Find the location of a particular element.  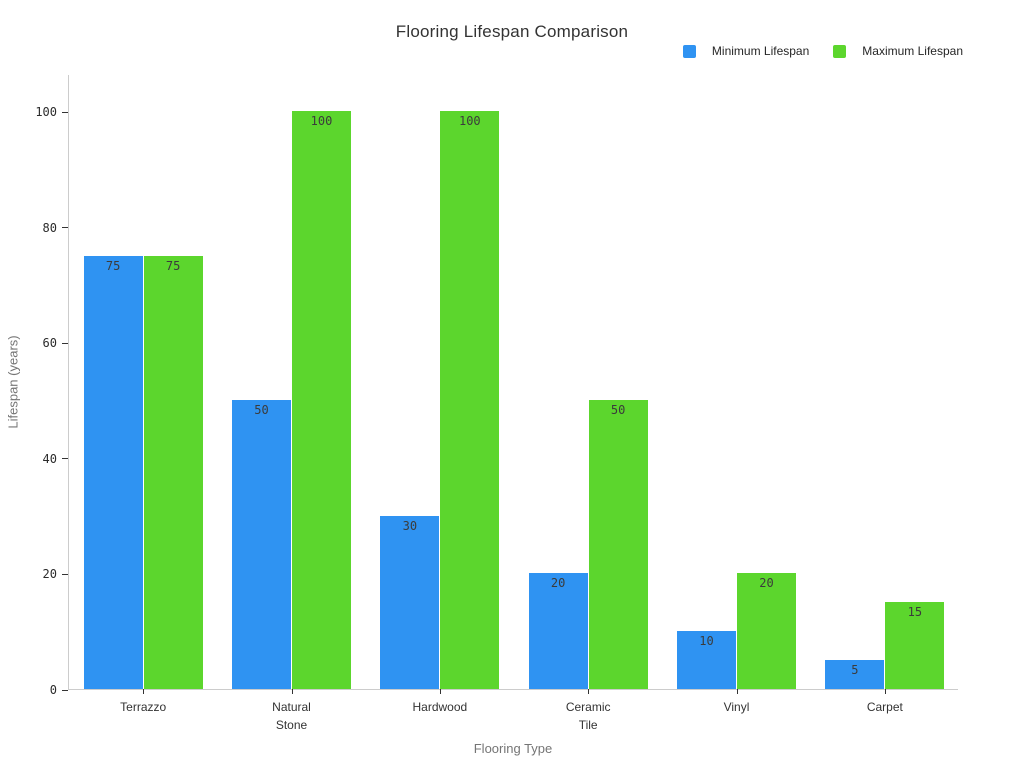

x-tick-label: Ceramic Tile is located at coordinates (588, 716).